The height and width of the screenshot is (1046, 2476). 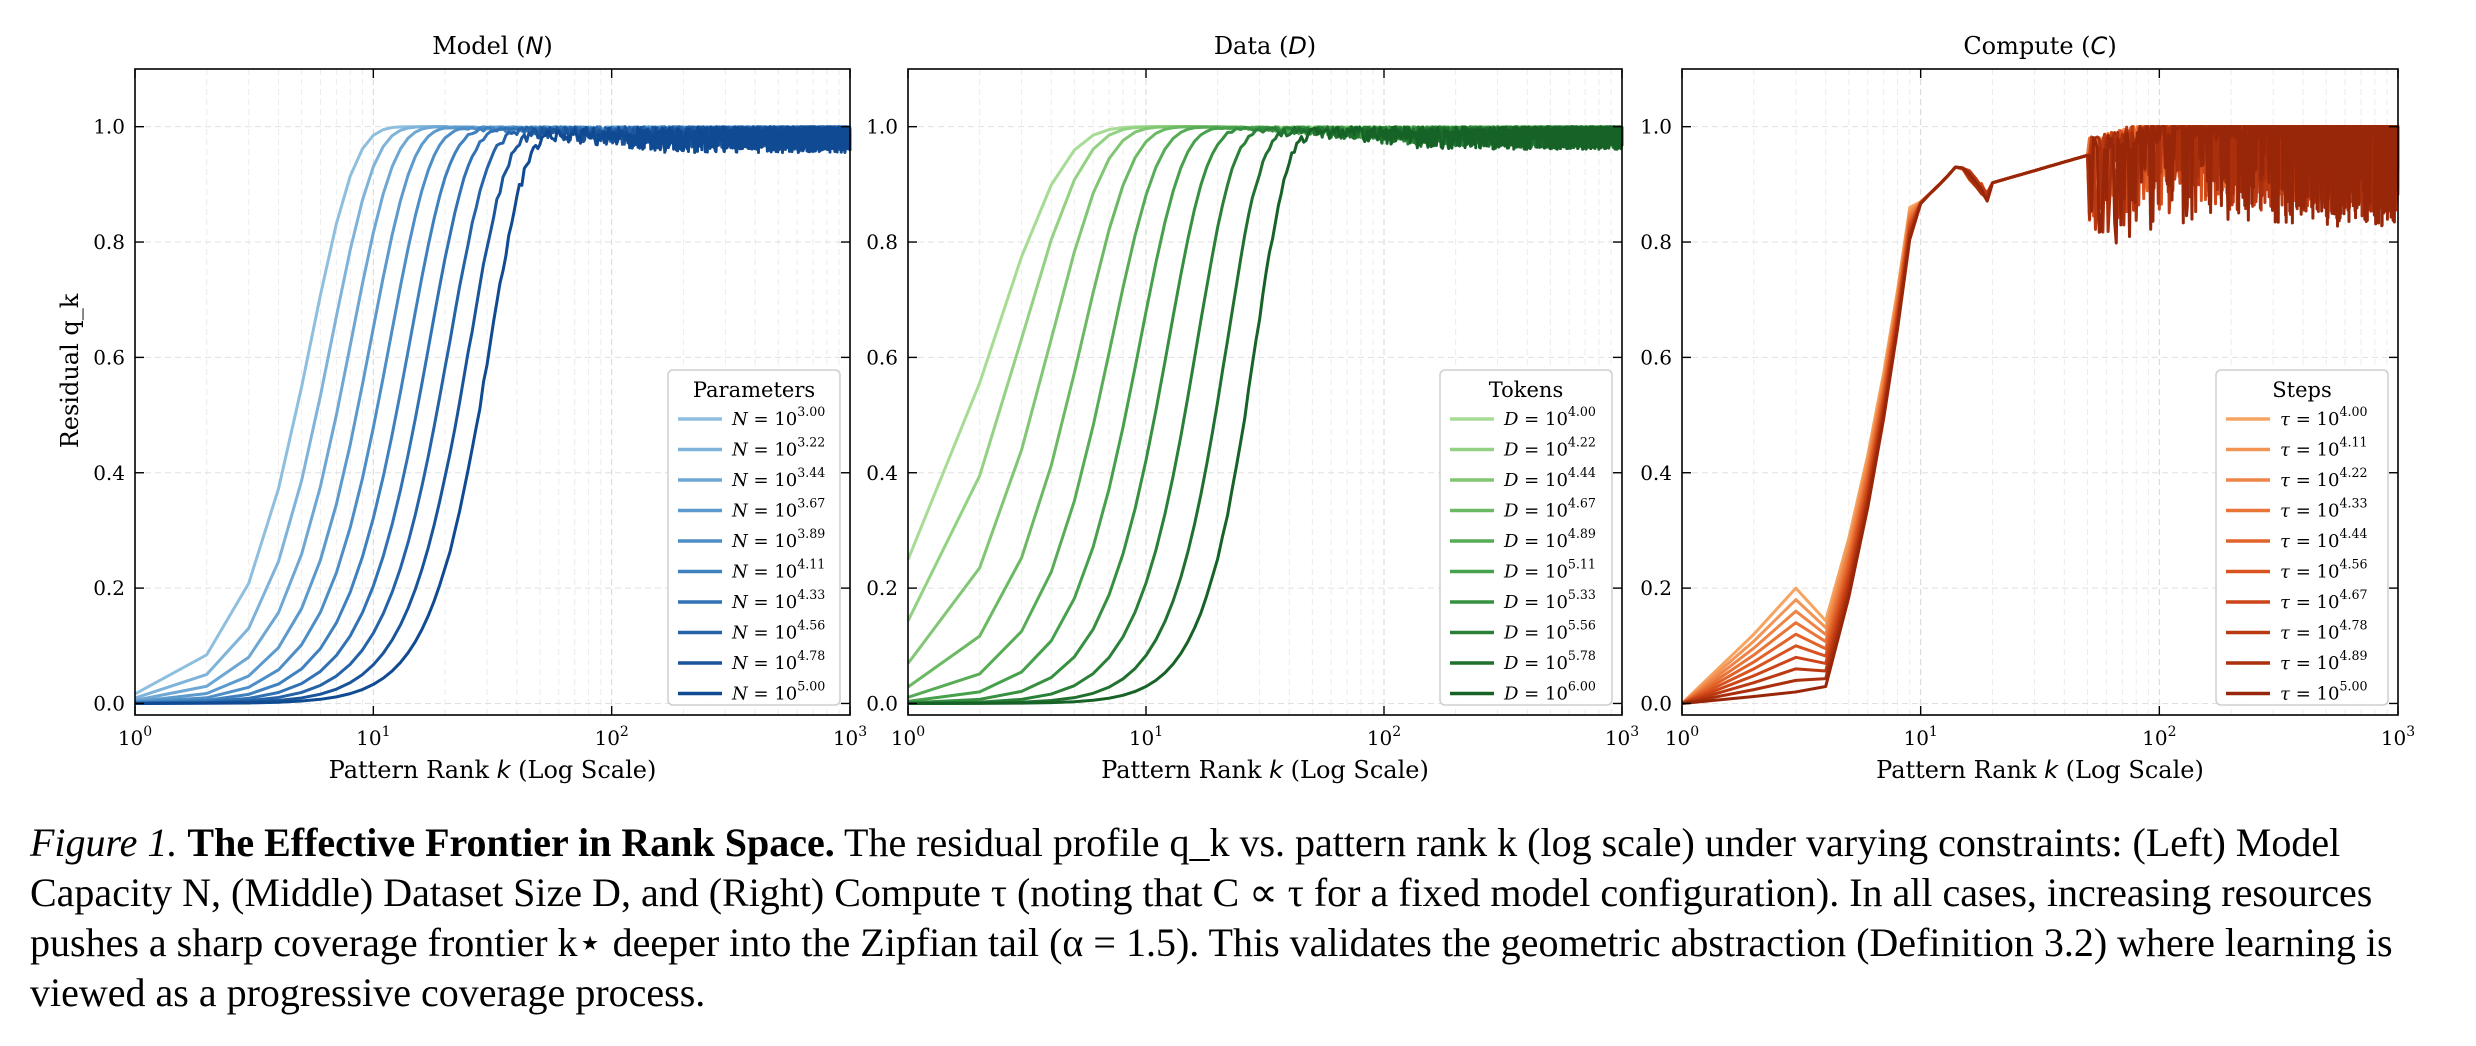 What do you see at coordinates (754, 390) in the screenshot?
I see `legend-title: Parameters` at bounding box center [754, 390].